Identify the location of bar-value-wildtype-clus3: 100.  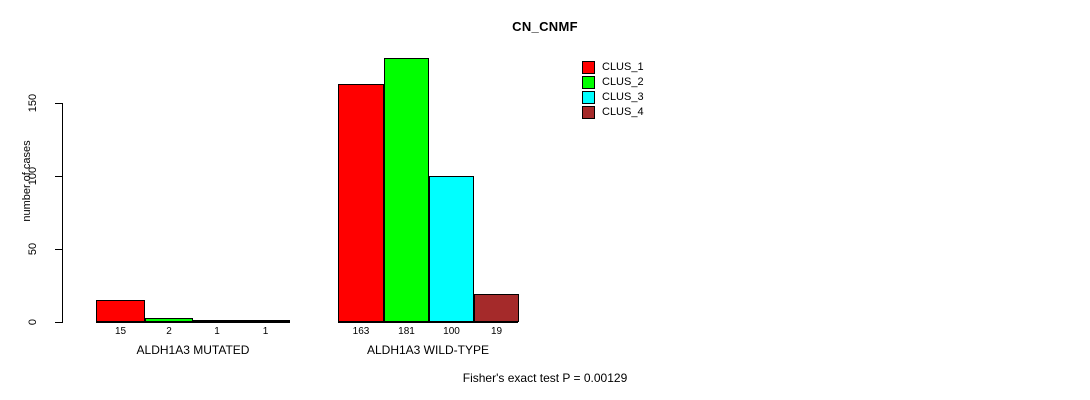
(451, 331).